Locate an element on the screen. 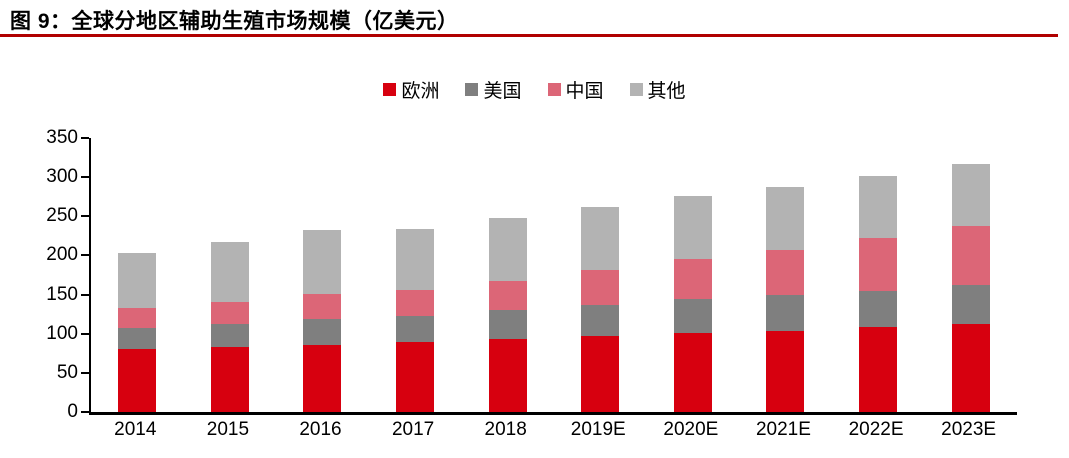 The image size is (1069, 458). stacked-bar-2015 is located at coordinates (229, 327).